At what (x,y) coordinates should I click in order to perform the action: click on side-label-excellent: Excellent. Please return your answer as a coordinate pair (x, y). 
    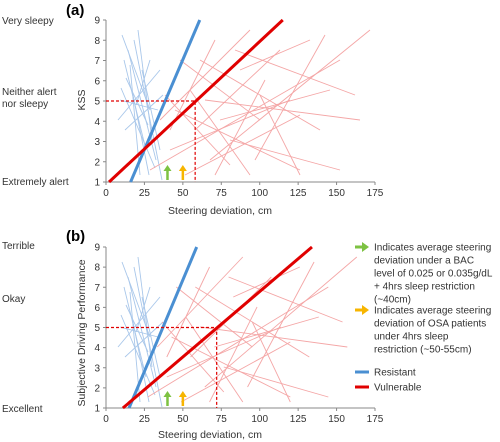
    Looking at the image, I should click on (22, 409).